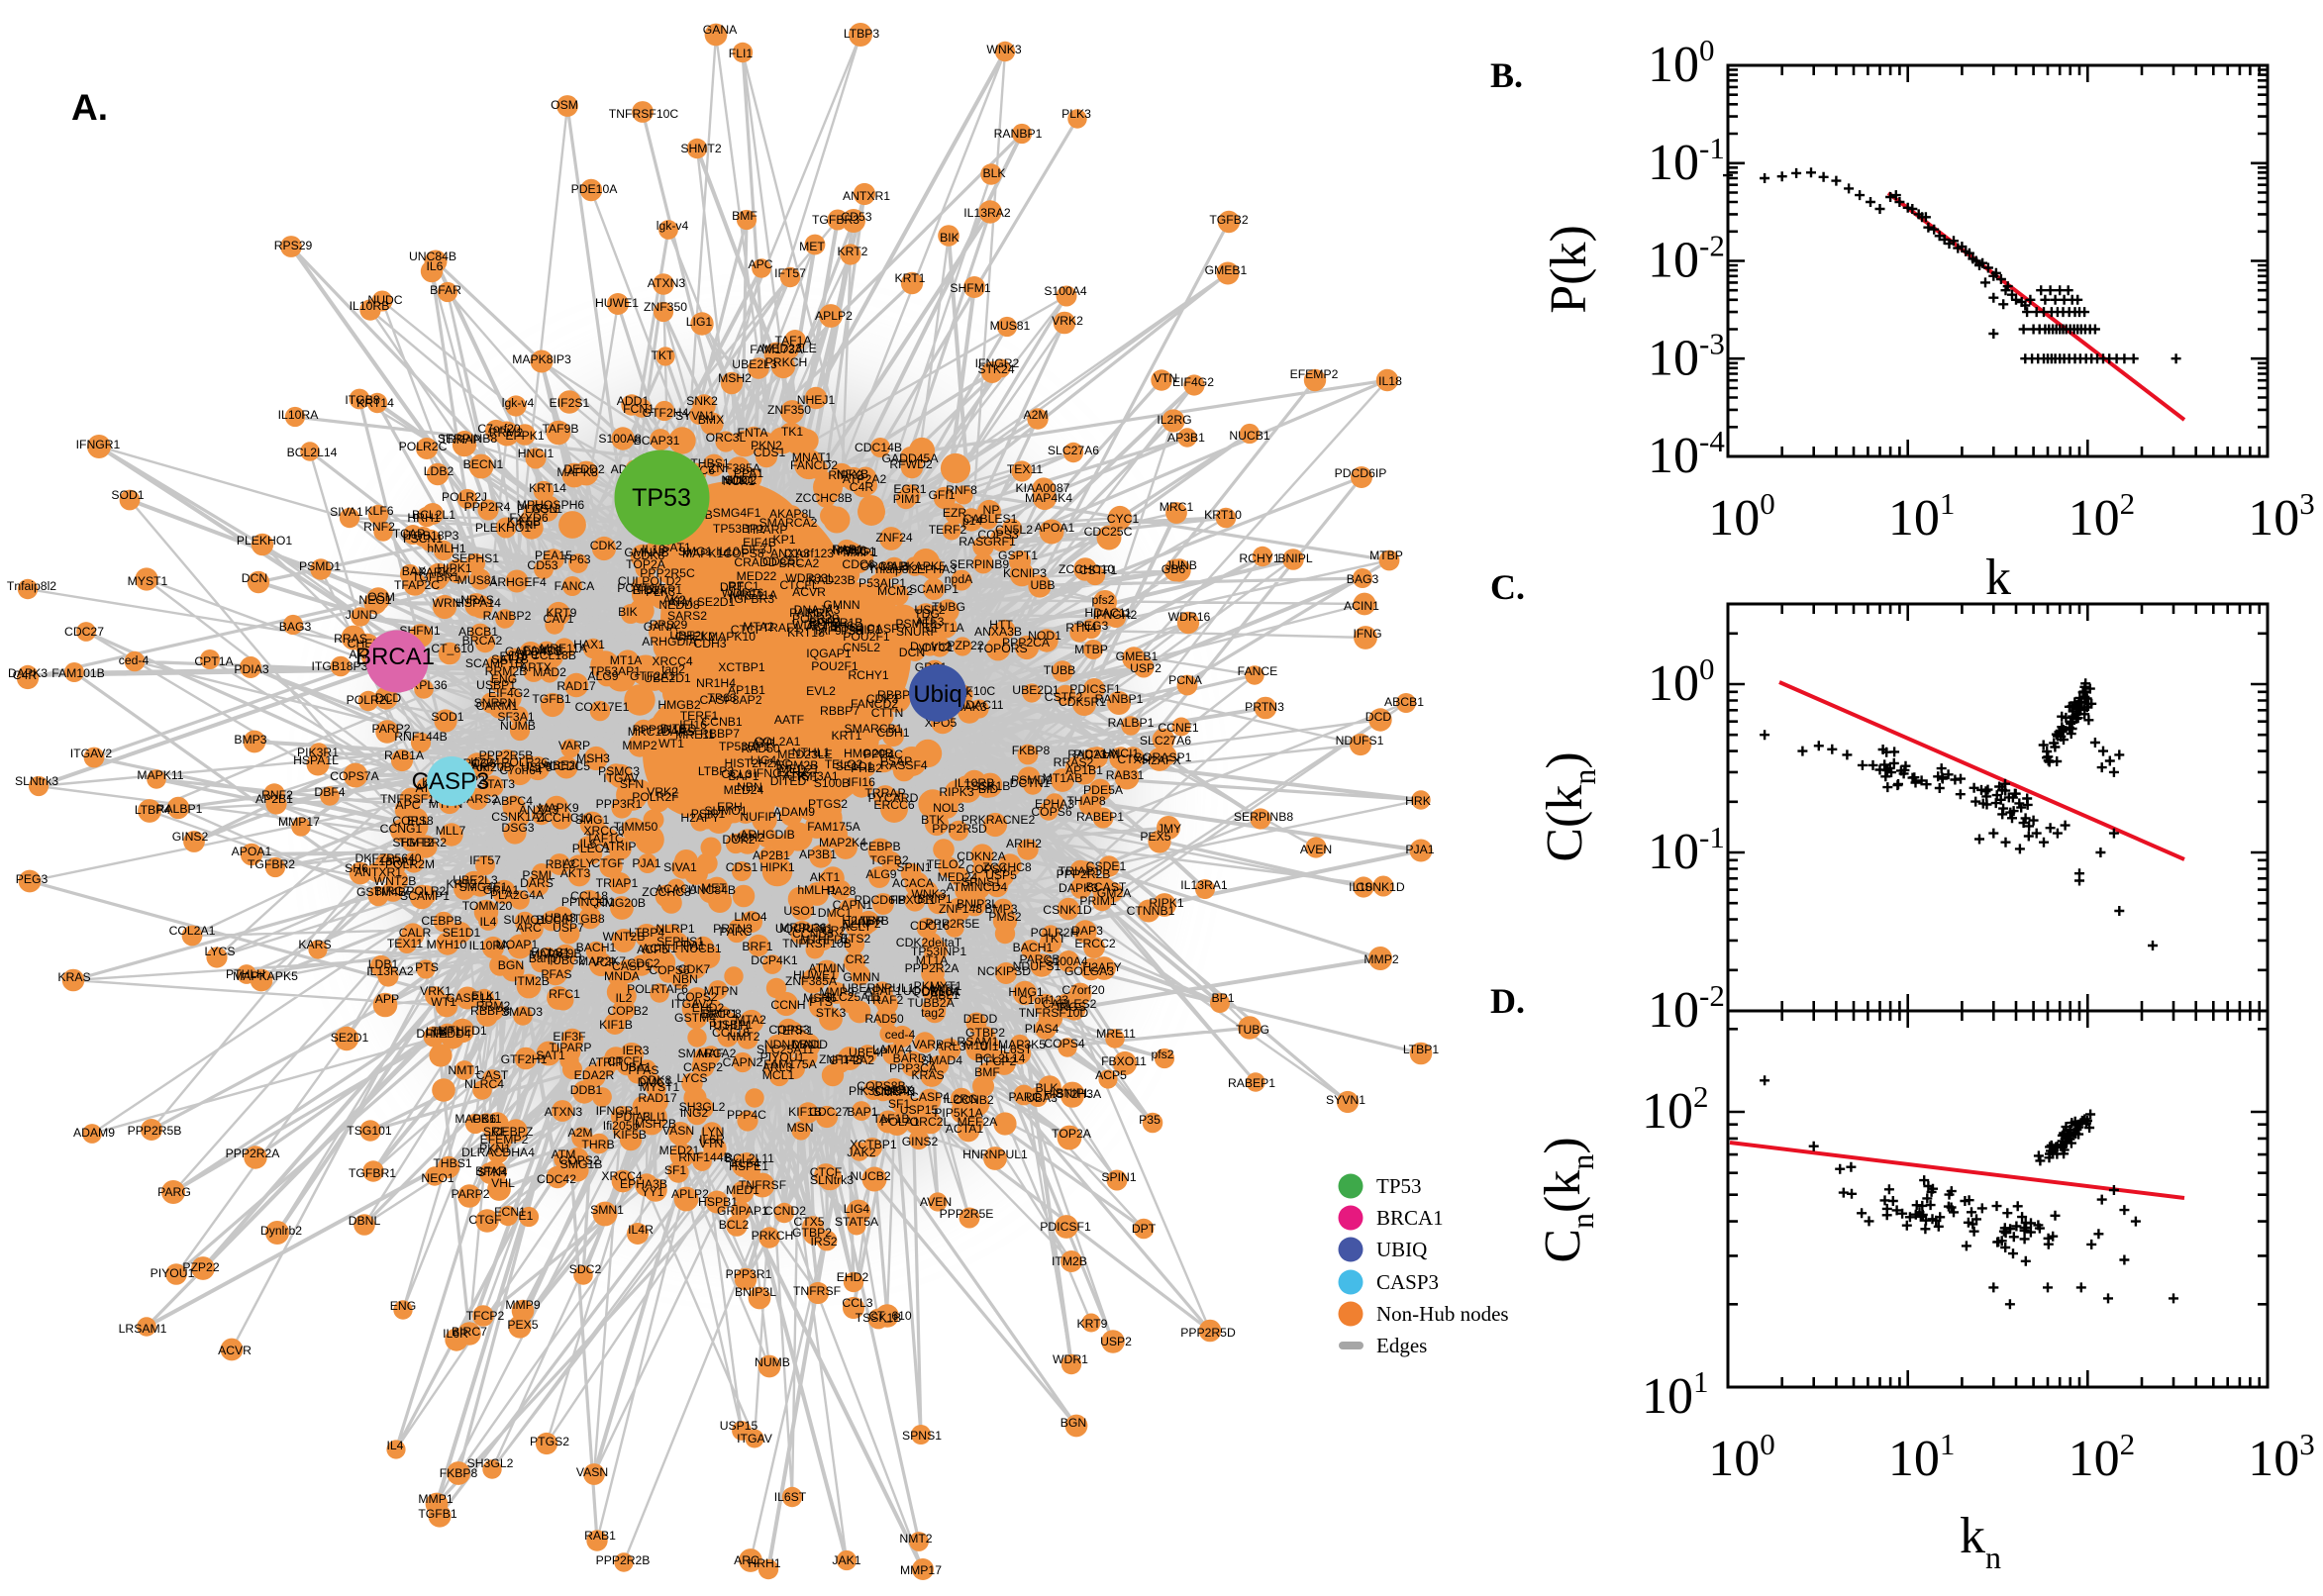 This screenshot has width=2323, height=1596. What do you see at coordinates (788, 781) in the screenshot?
I see `svg-text: DITED` at bounding box center [788, 781].